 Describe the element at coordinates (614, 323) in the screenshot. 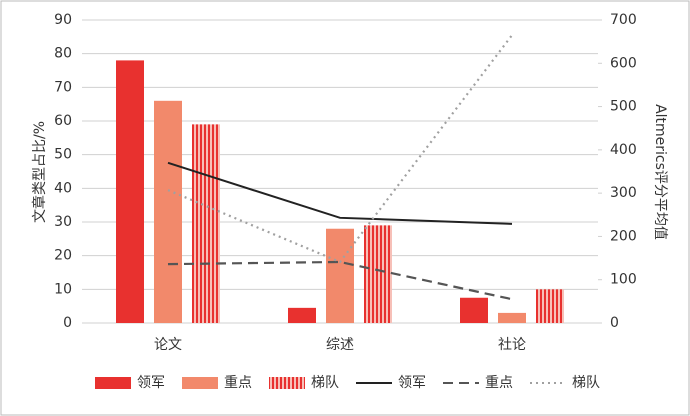

I see `y2-tick-label: 0` at that location.